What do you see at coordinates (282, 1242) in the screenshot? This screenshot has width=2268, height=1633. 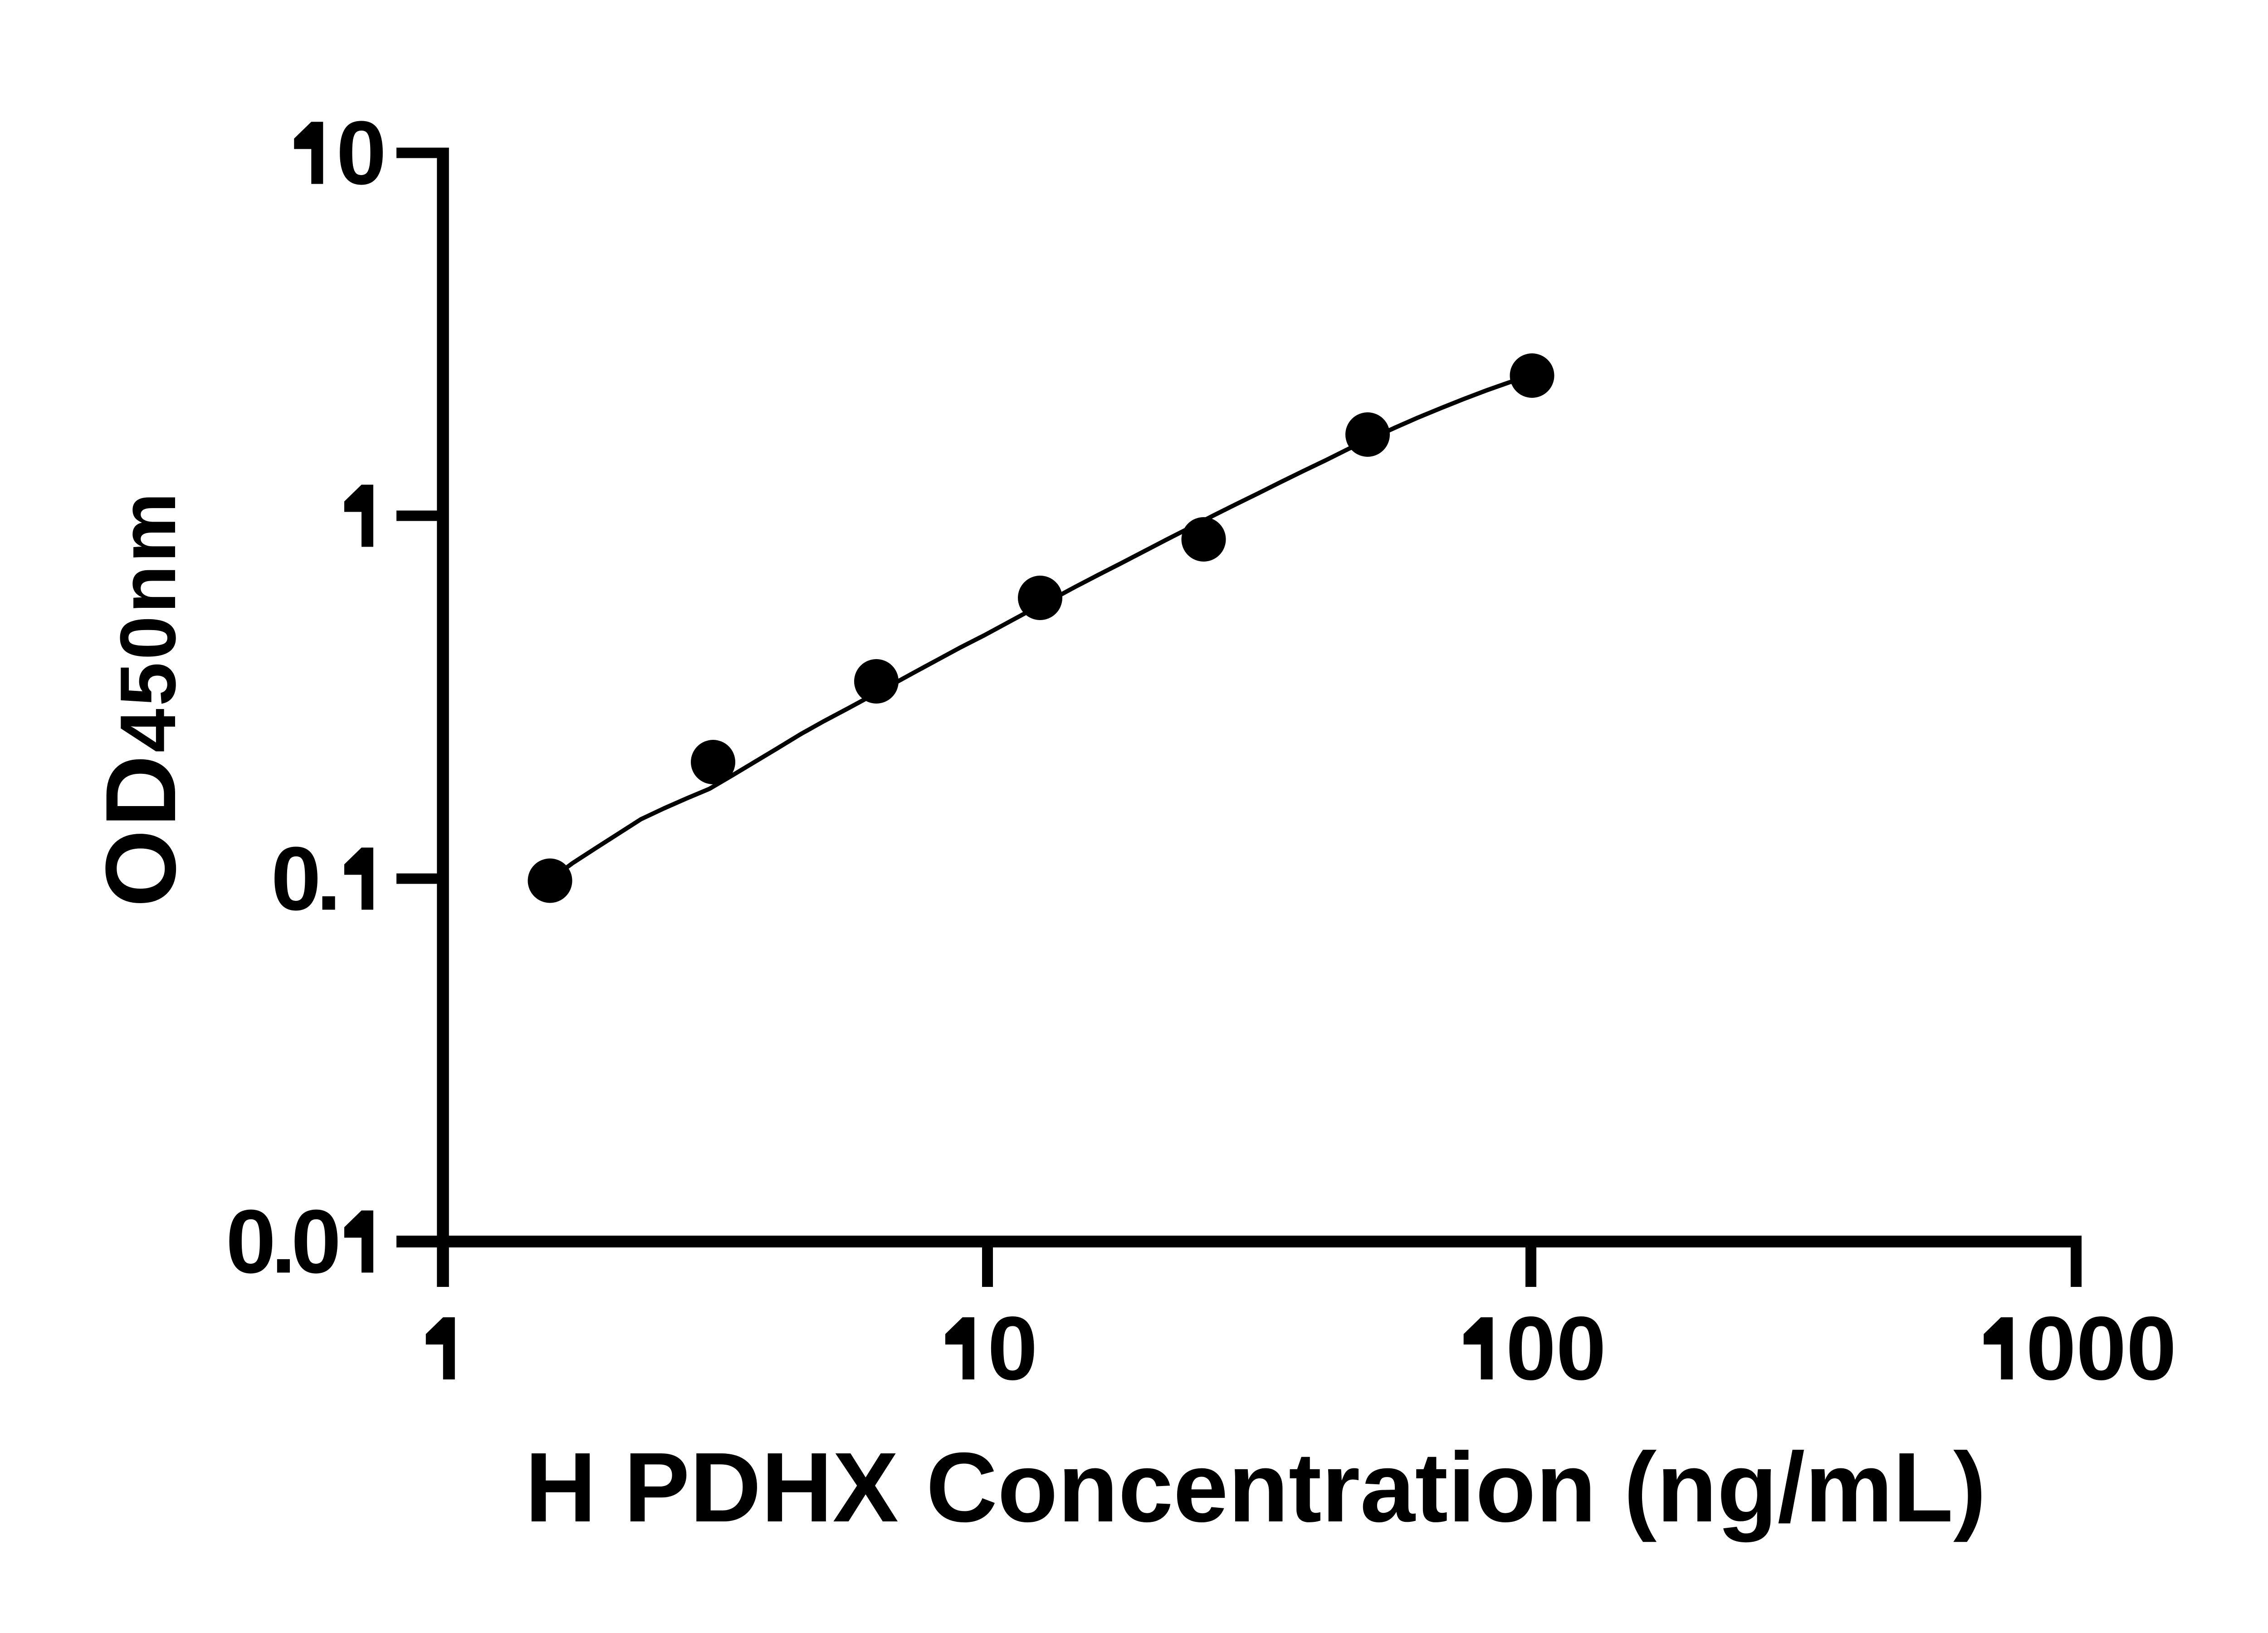 I see `svg-text: 0.0` at bounding box center [282, 1242].